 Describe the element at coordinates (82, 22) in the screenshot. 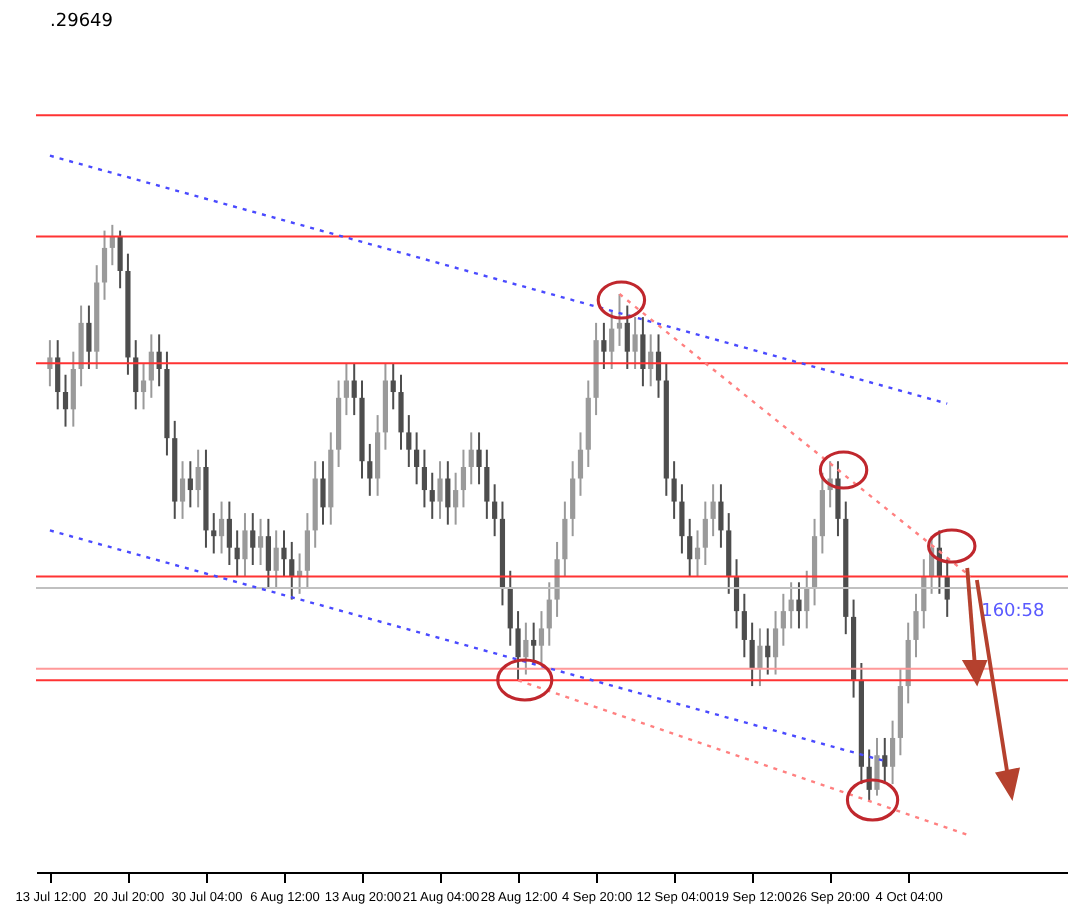

I see `text: .29649` at that location.